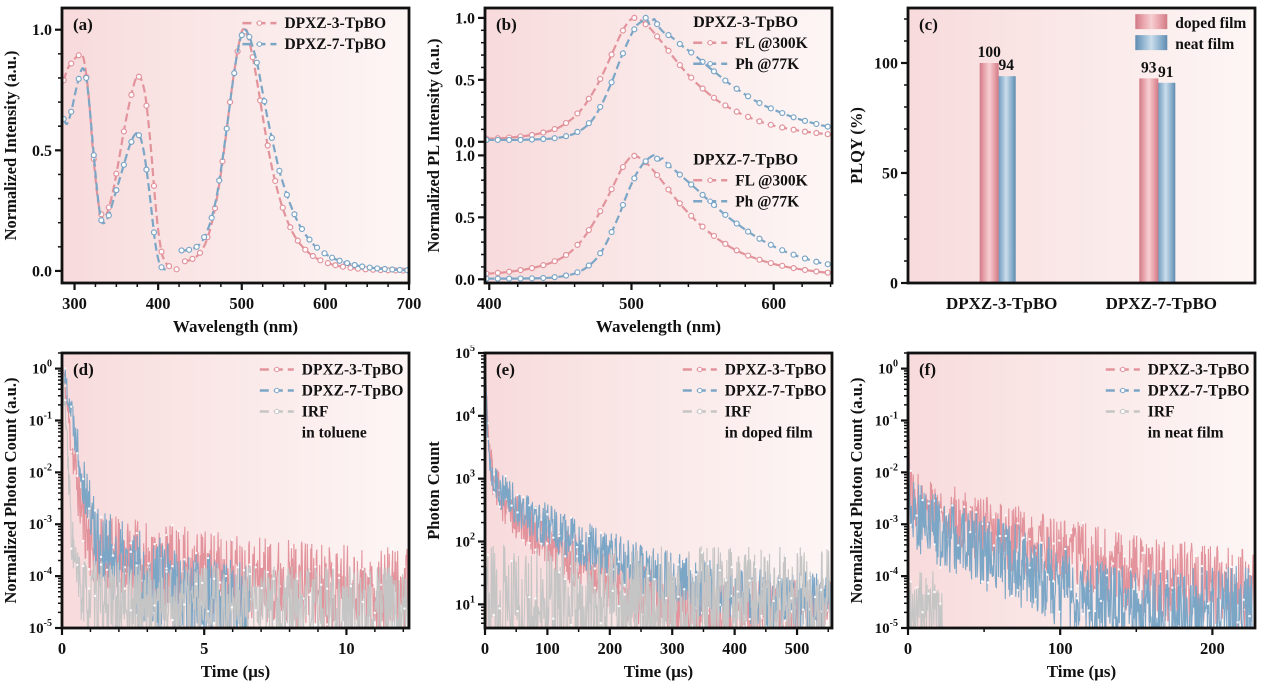  Describe the element at coordinates (83, 24) in the screenshot. I see `svg-text: (a)` at that location.